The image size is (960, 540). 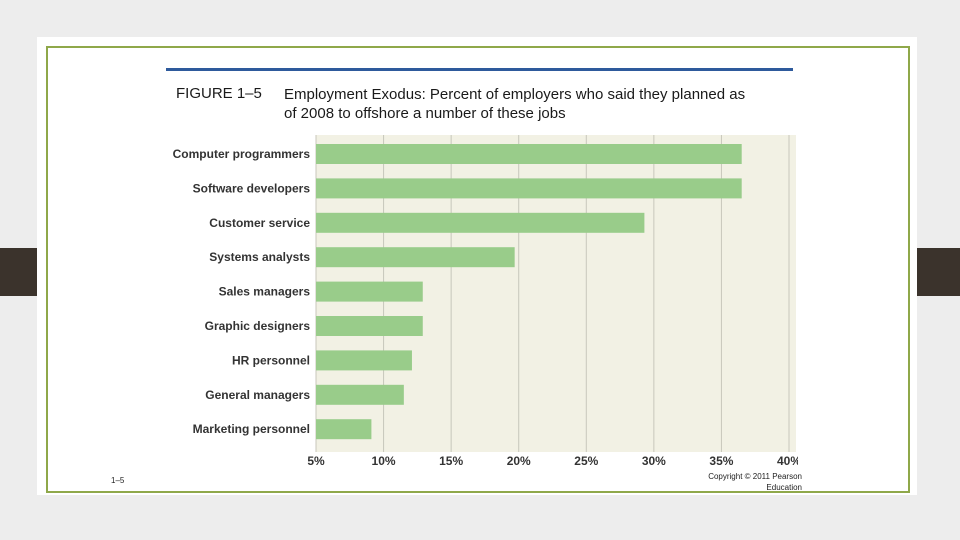 What do you see at coordinates (118, 480) in the screenshot?
I see `slide-number: 1–5` at bounding box center [118, 480].